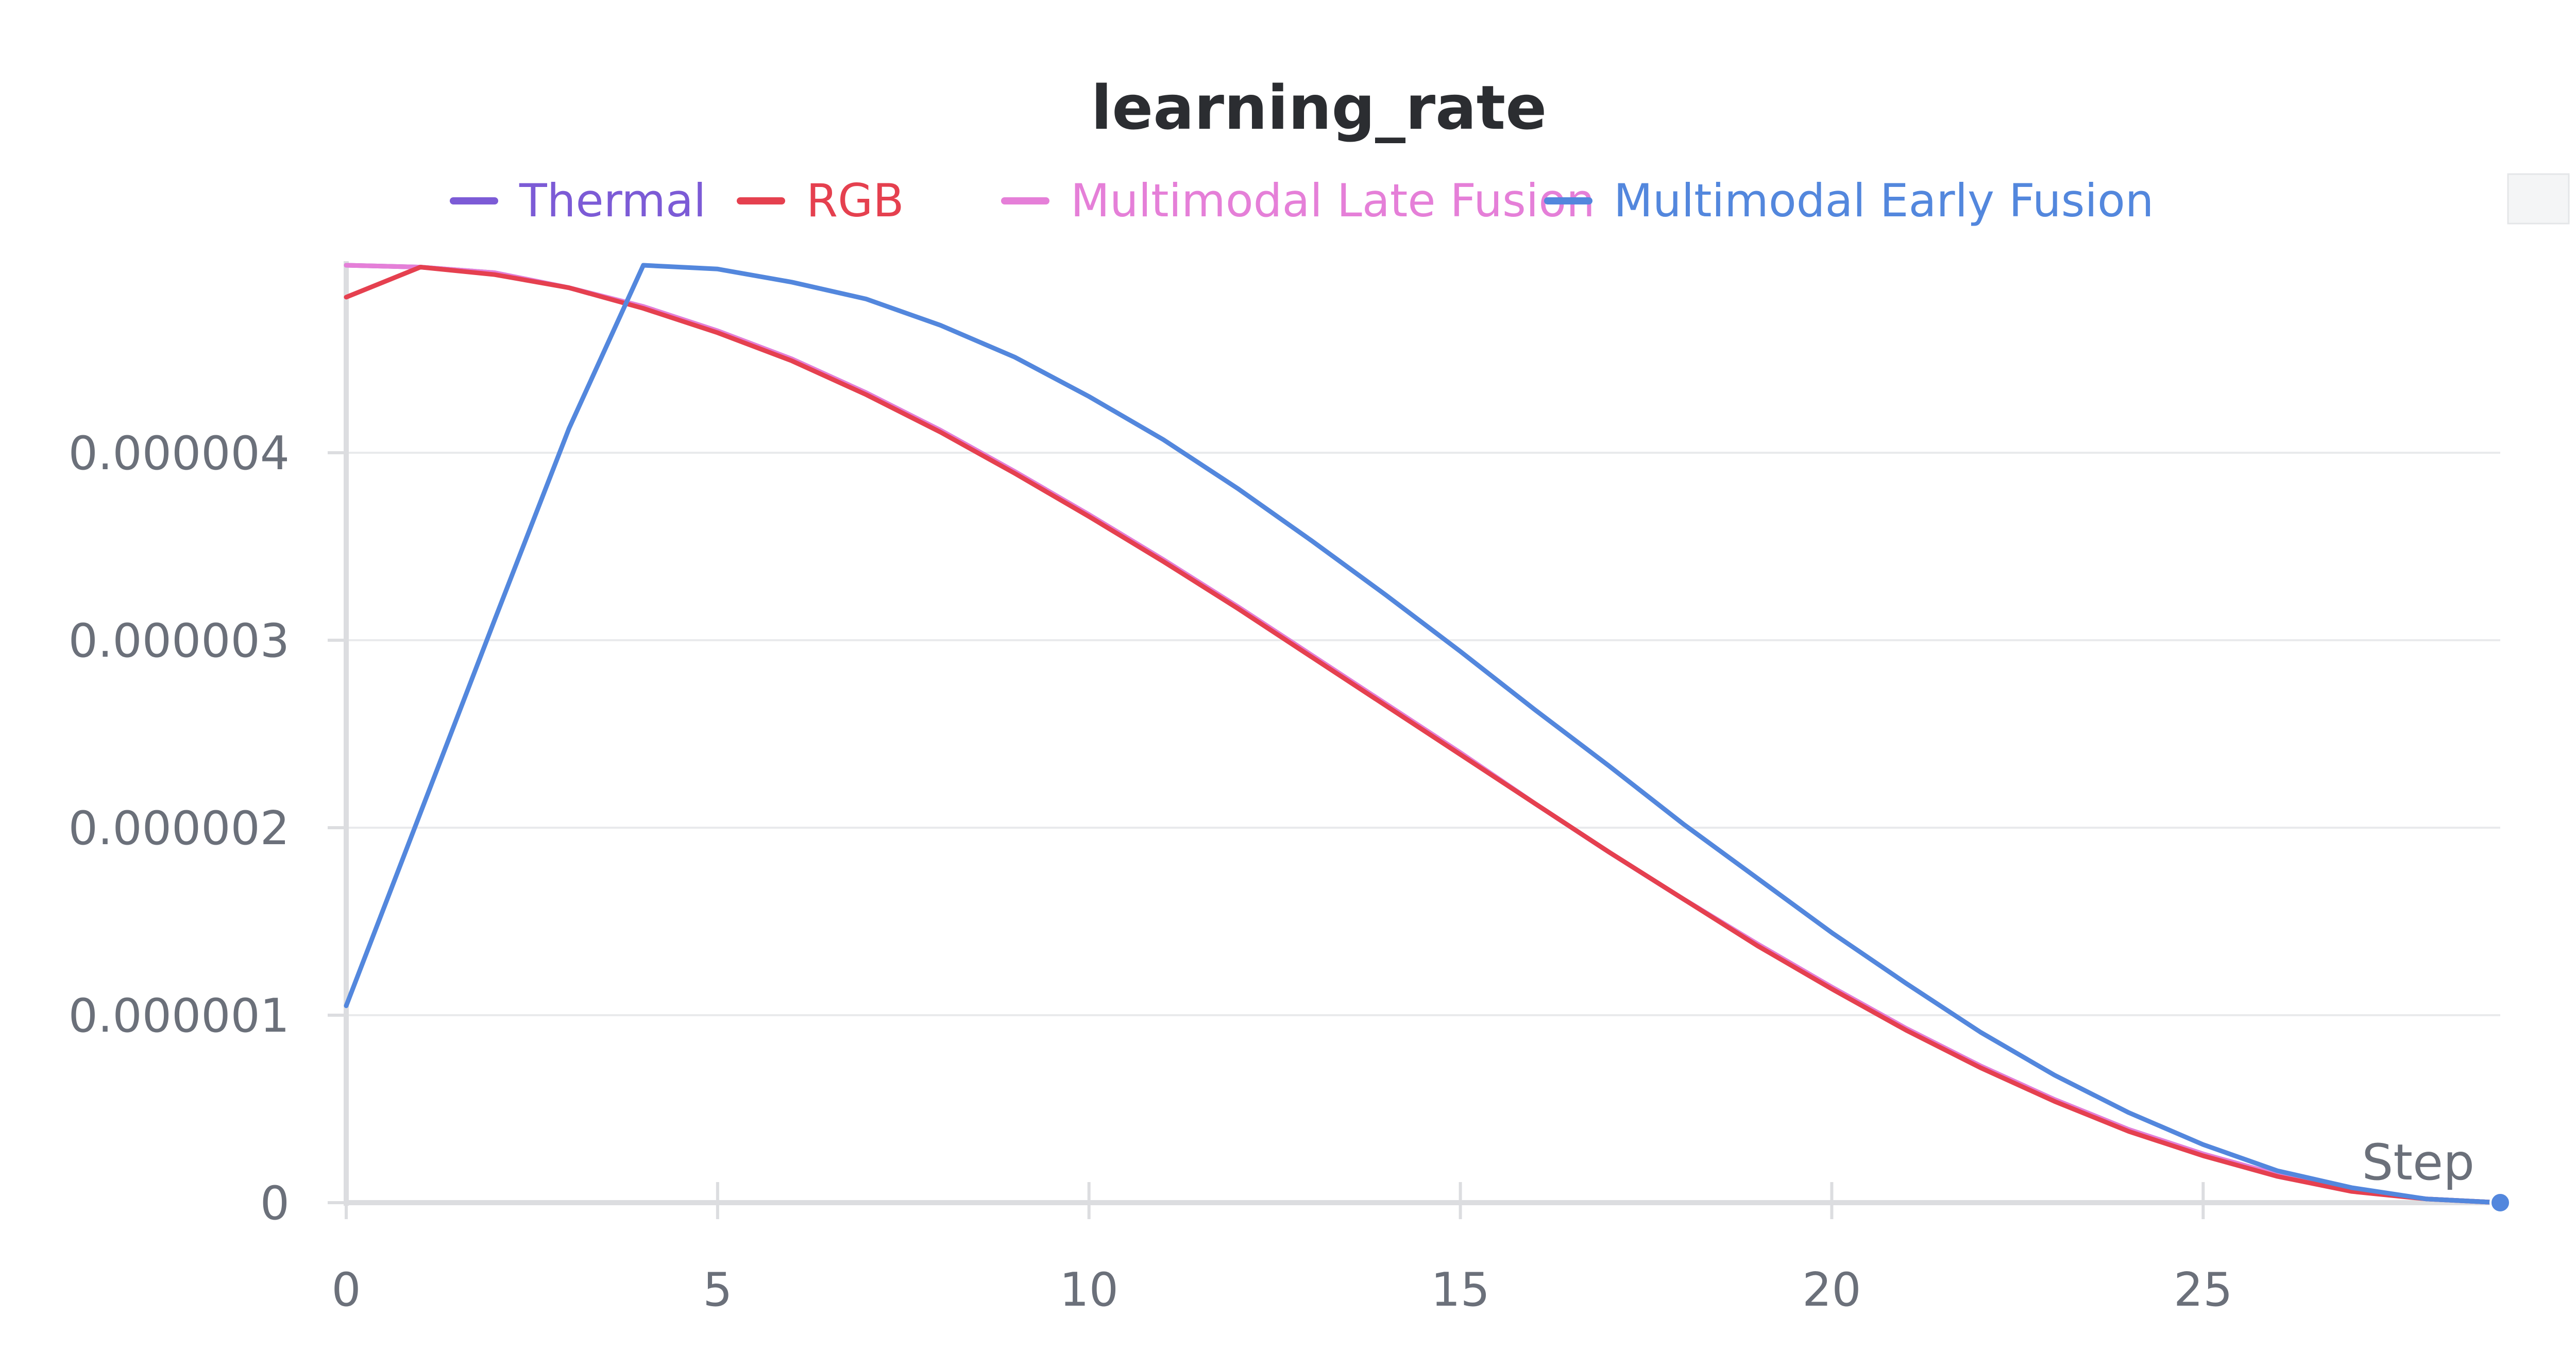  I want to click on y-tick-label-2: 0.000001, so click(180, 1016).